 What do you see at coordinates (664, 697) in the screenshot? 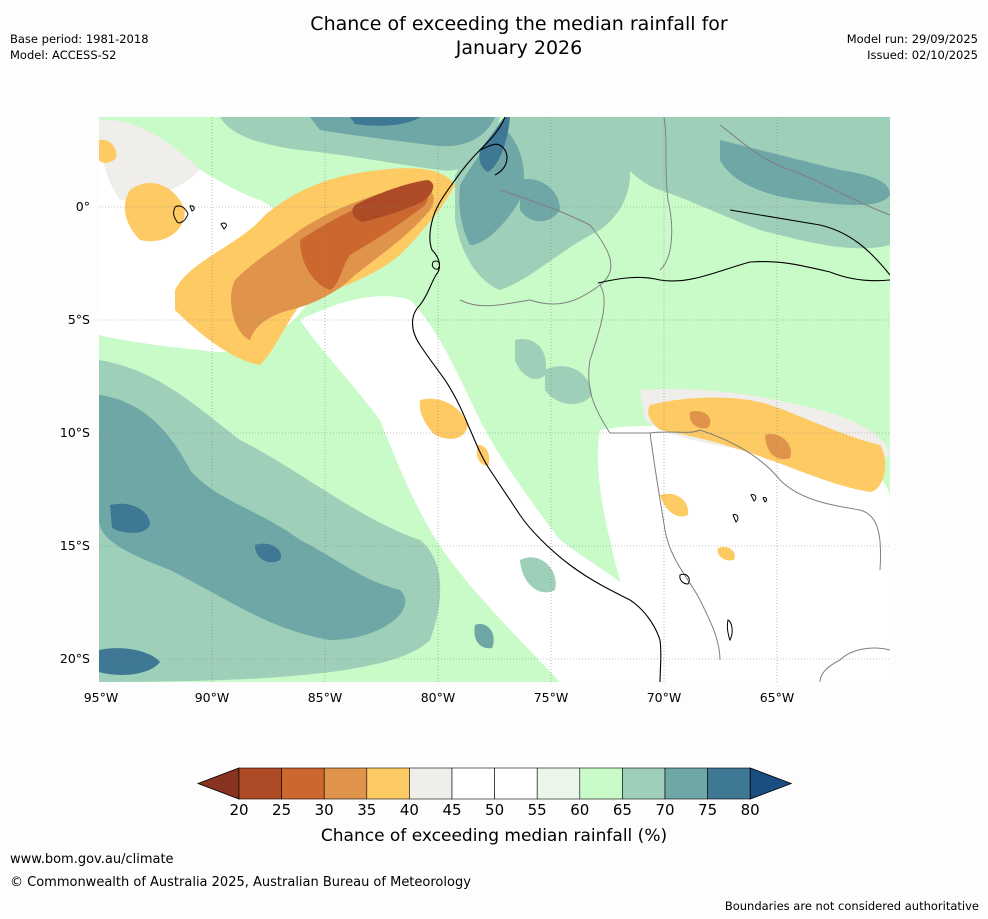
I see `lon-label-70w: 70°W` at bounding box center [664, 697].